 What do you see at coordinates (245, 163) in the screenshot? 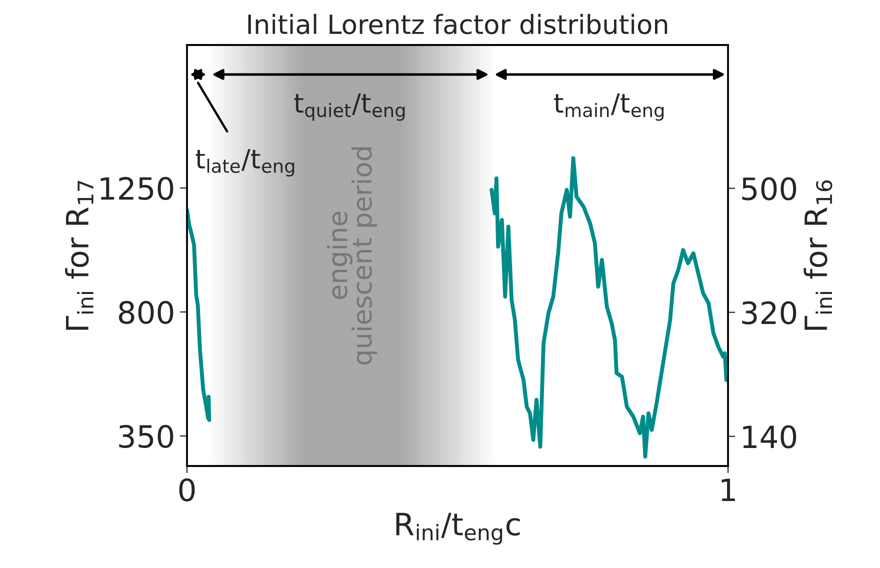
I see `annotation: t$_{late}$/t$_{eng}$` at bounding box center [245, 163].